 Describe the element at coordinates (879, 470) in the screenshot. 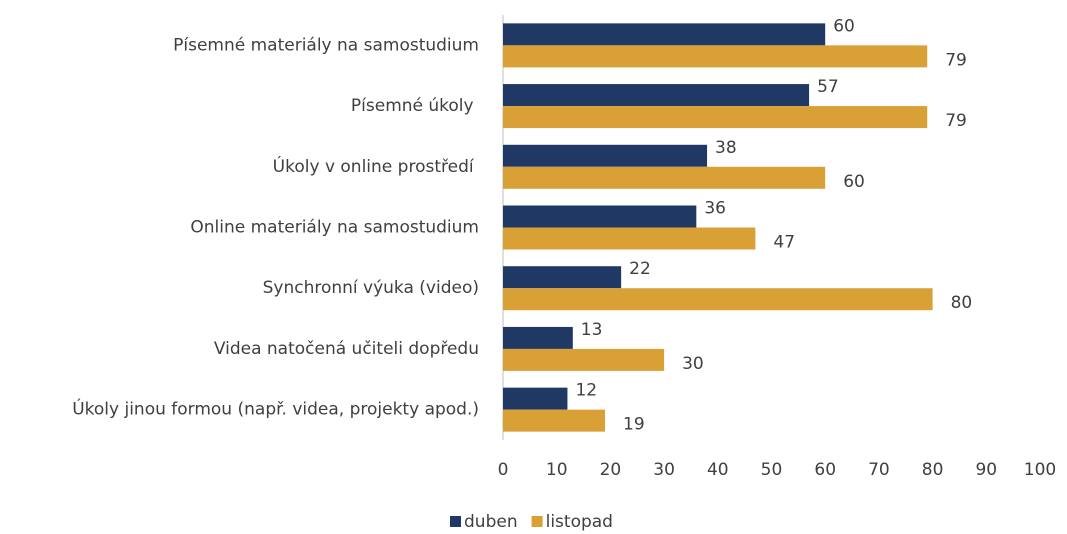

I see `x-tick-label: 70` at that location.